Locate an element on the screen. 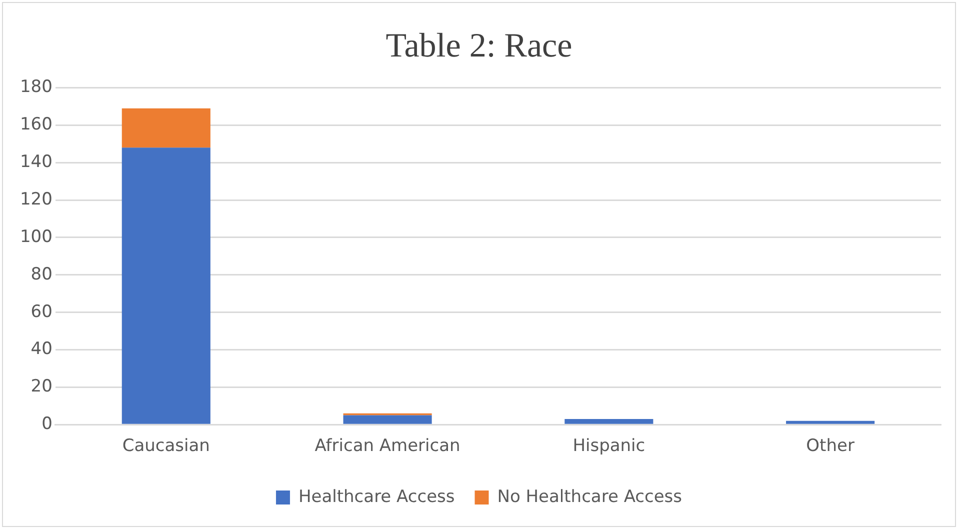 This screenshot has width=958, height=529. chart-title: Table 2: Race is located at coordinates (479, 45).